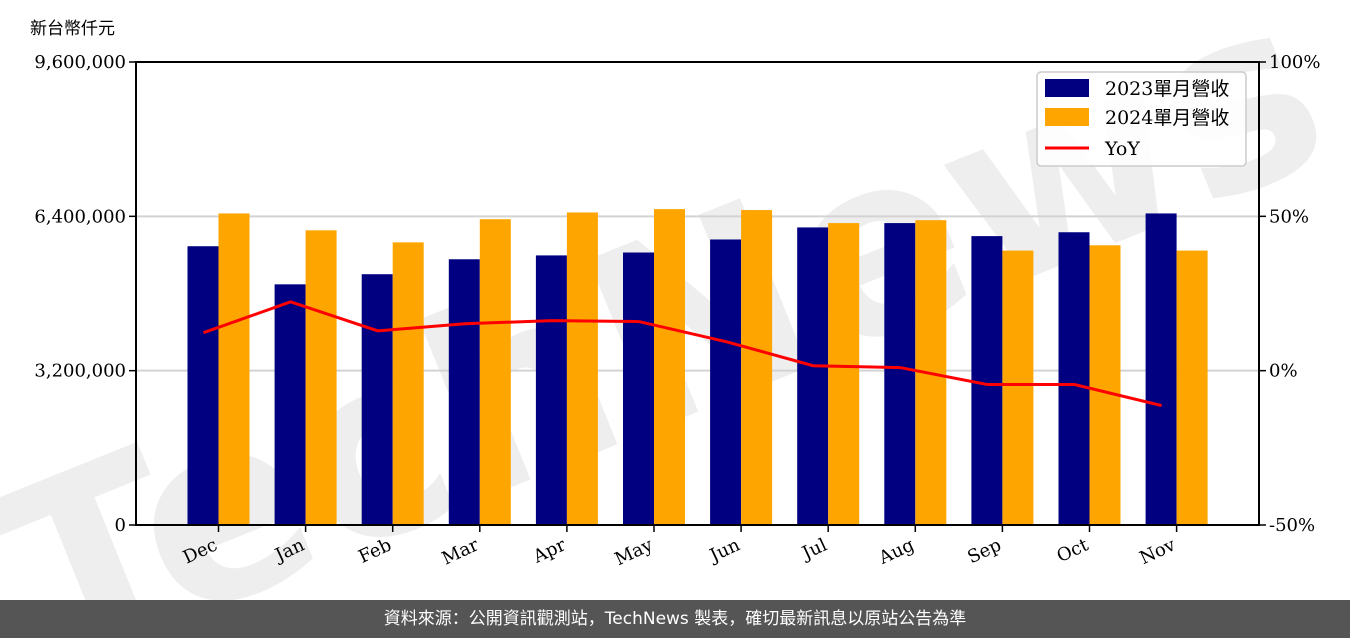  What do you see at coordinates (1073, 550) in the screenshot?
I see `x-tick-label: Oct` at bounding box center [1073, 550].